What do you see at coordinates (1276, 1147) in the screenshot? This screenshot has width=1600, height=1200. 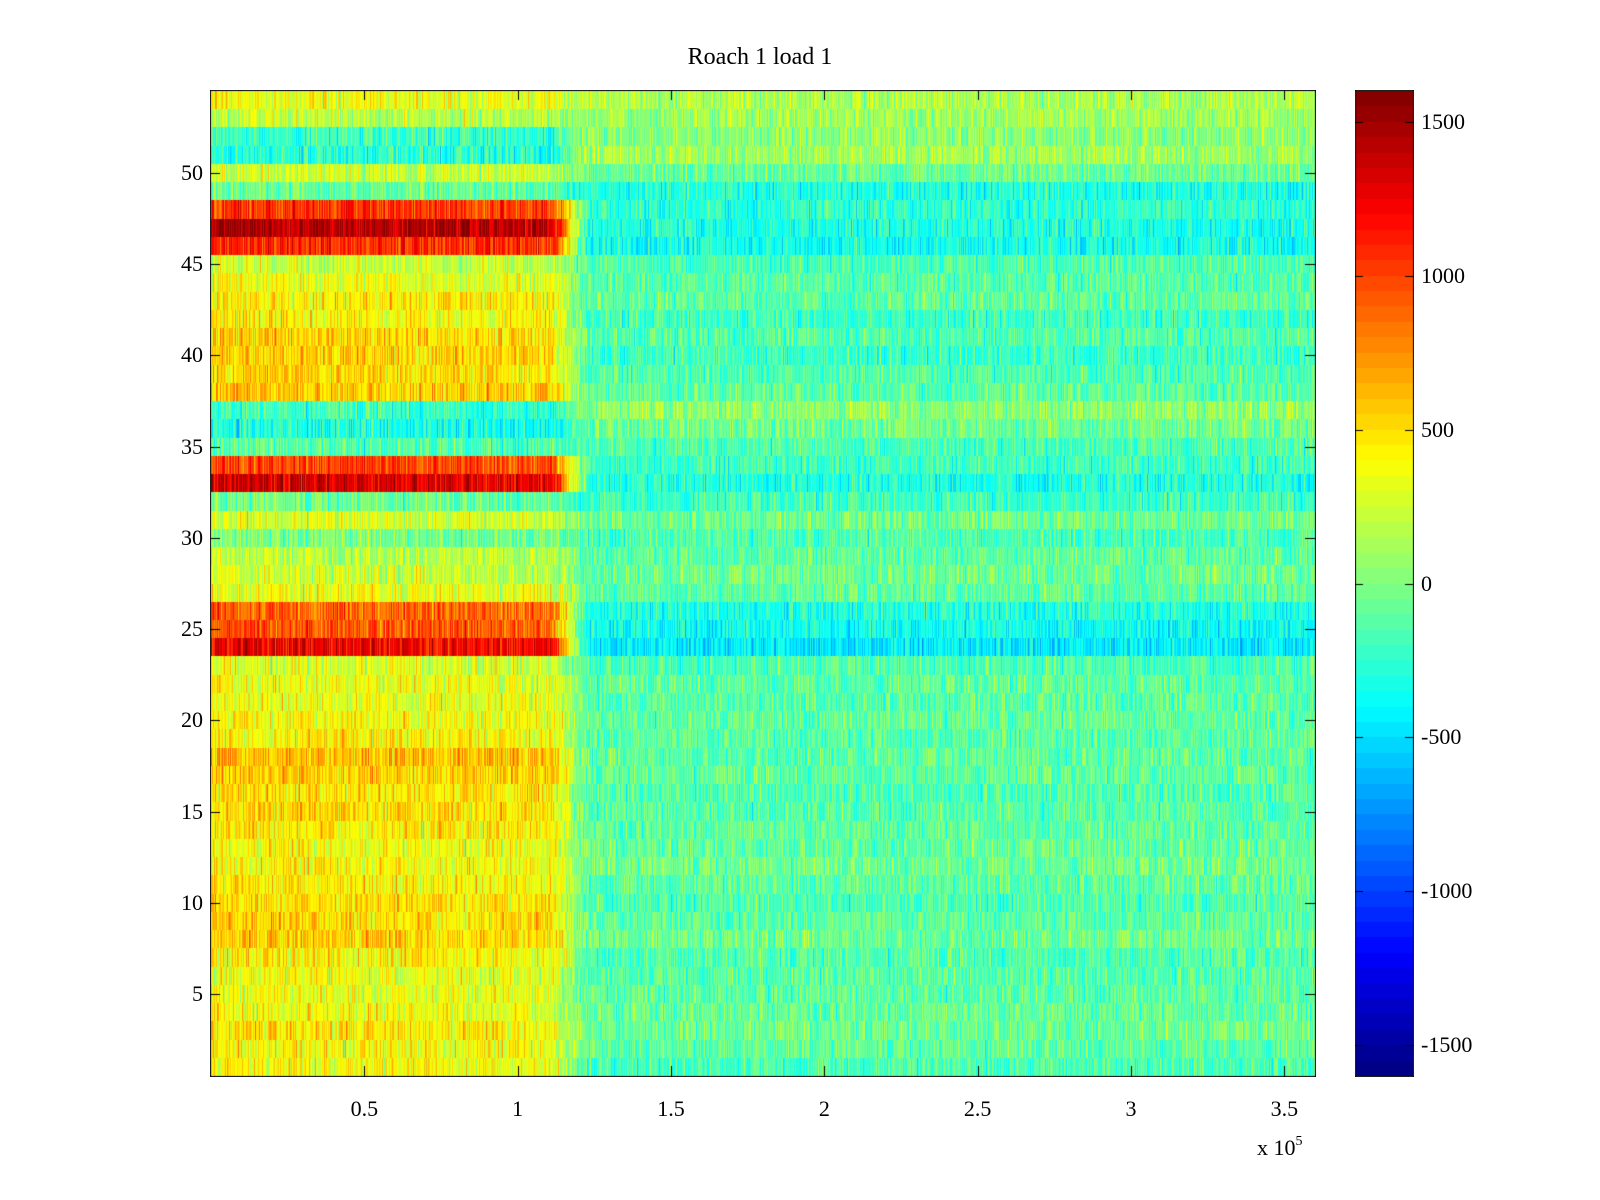 I see `x-exponent-base: x 10` at bounding box center [1276, 1147].